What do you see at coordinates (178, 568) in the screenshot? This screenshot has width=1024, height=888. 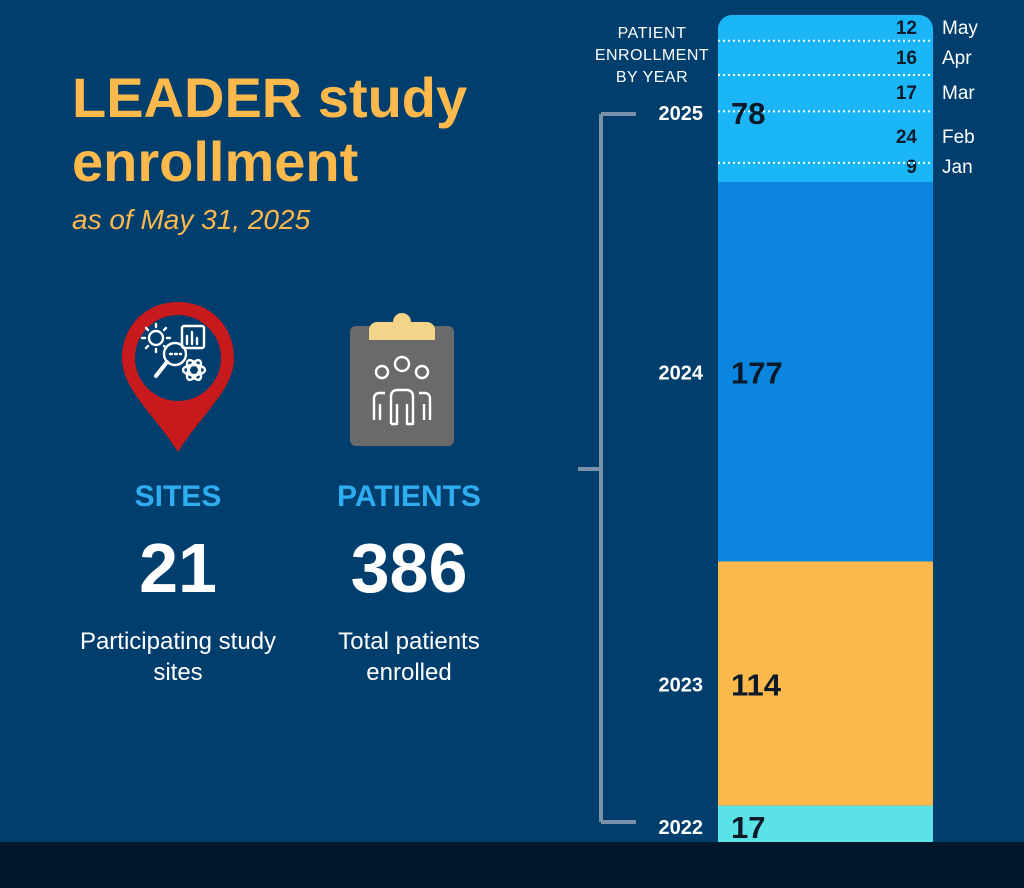 I see `sites-value: 21` at bounding box center [178, 568].